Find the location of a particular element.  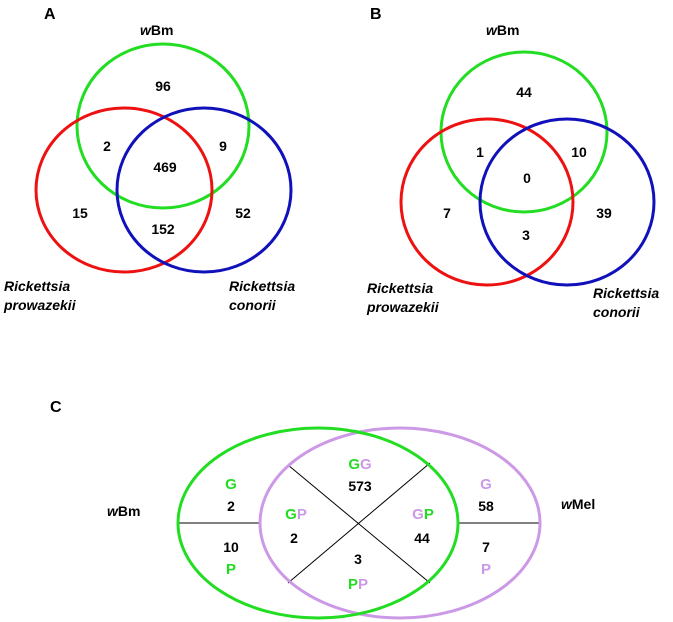

panel-c-wbm-label: wBm is located at coordinates (123, 511).